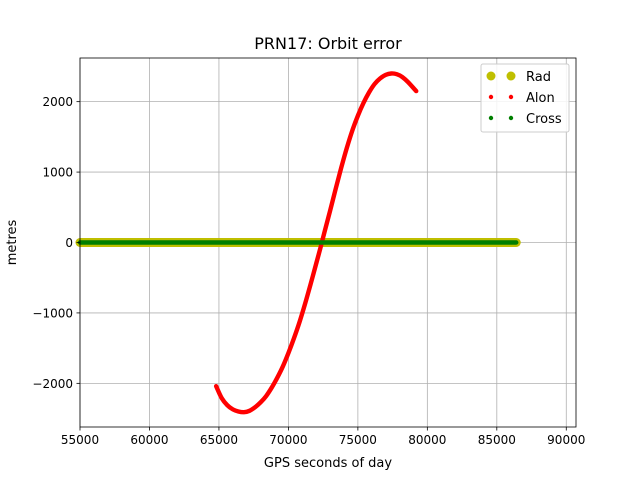  What do you see at coordinates (52, 313) in the screenshot?
I see `y-tick-label: −1000` at bounding box center [52, 313].